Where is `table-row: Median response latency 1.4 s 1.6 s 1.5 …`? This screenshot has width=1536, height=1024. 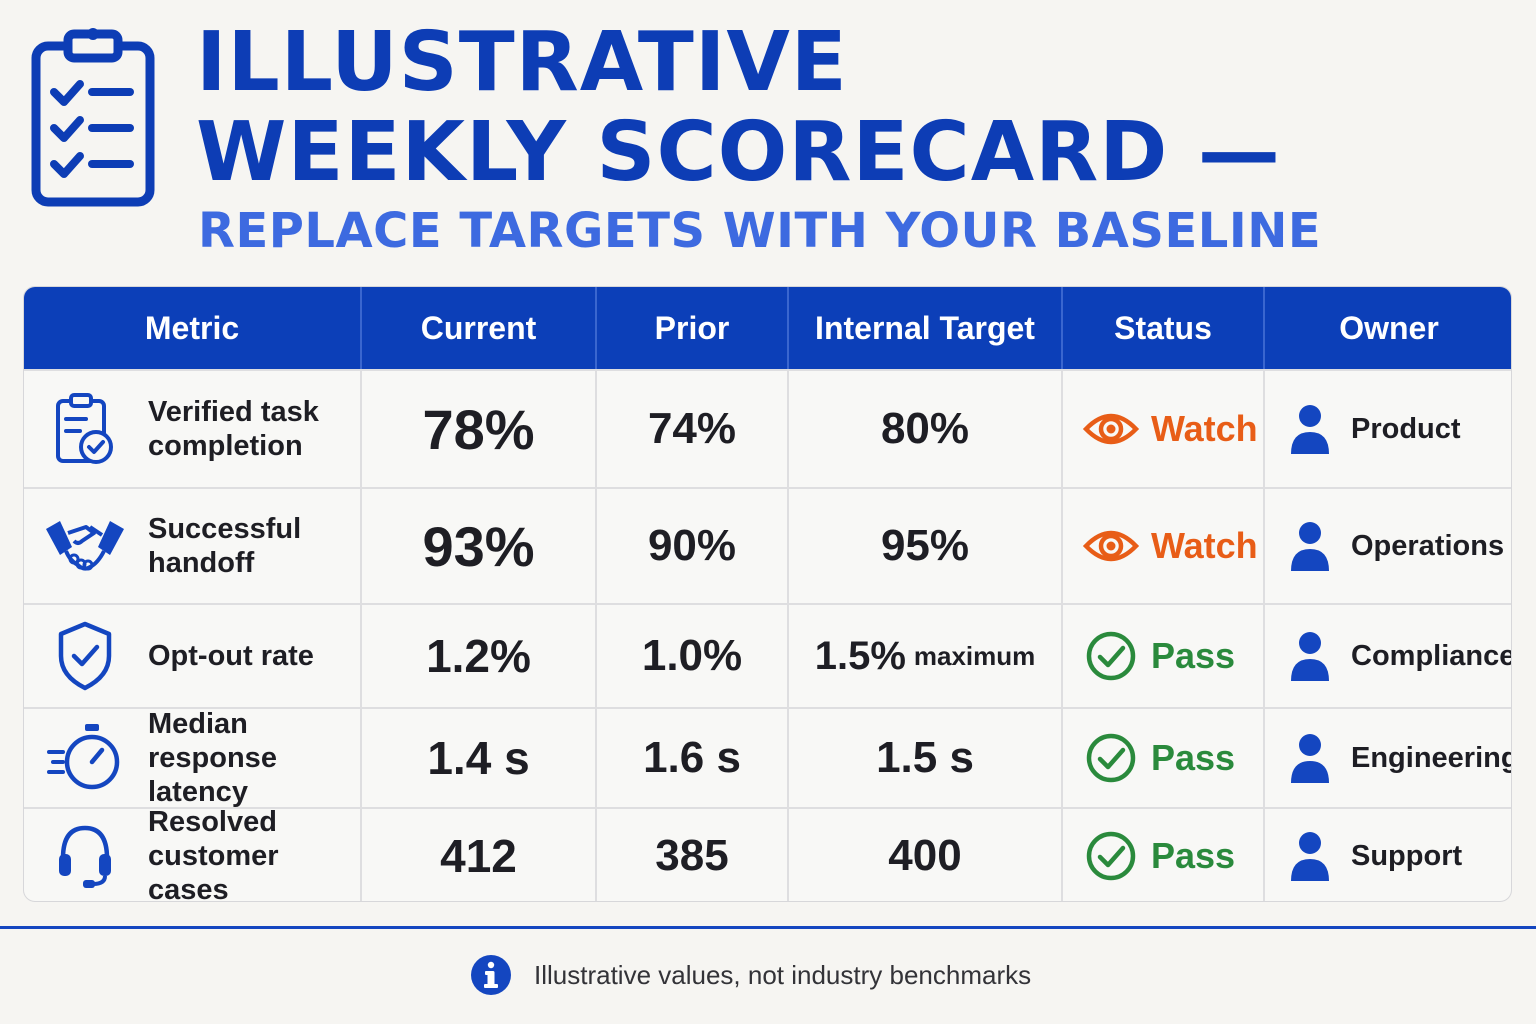
table-row: Median response latency 1.4 s 1.6 s 1.5 … is located at coordinates (768, 757).